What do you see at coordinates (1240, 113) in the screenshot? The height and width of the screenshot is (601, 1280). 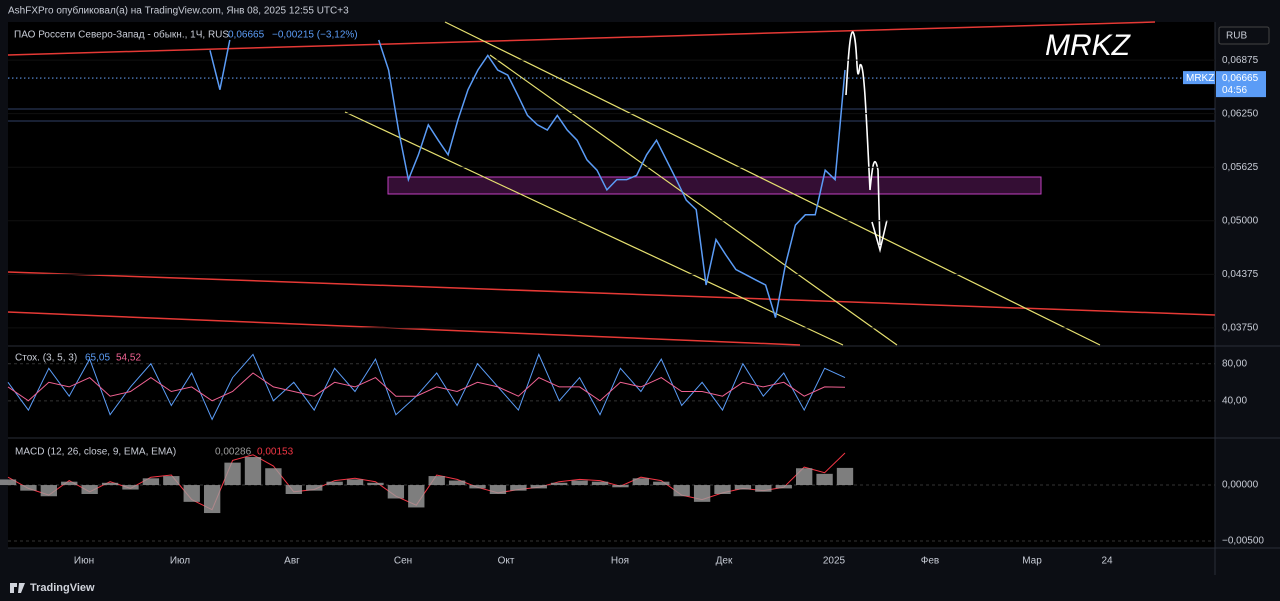 I see `y-tick-label: 0,06250` at bounding box center [1240, 113].